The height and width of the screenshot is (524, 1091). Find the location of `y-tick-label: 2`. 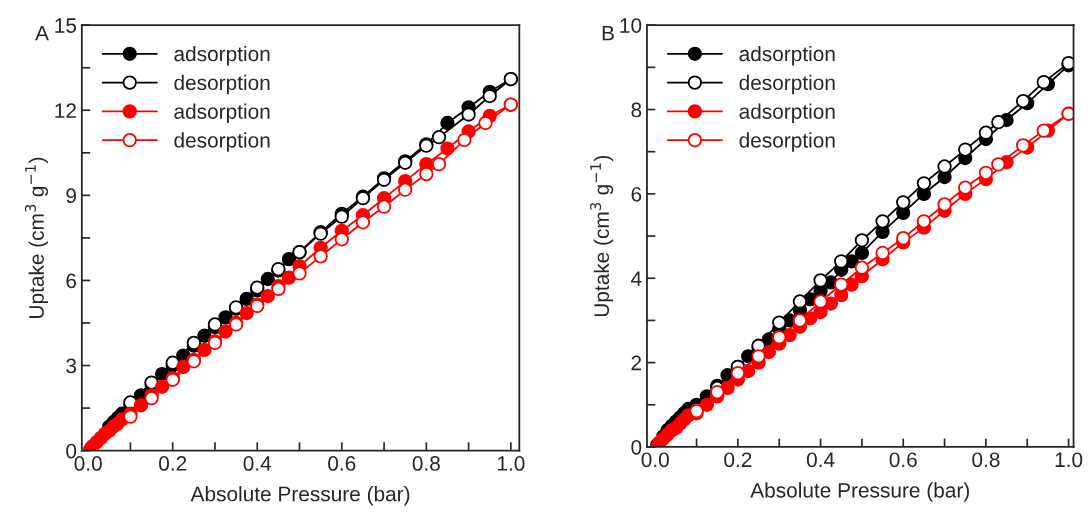

y-tick-label: 2 is located at coordinates (636, 363).